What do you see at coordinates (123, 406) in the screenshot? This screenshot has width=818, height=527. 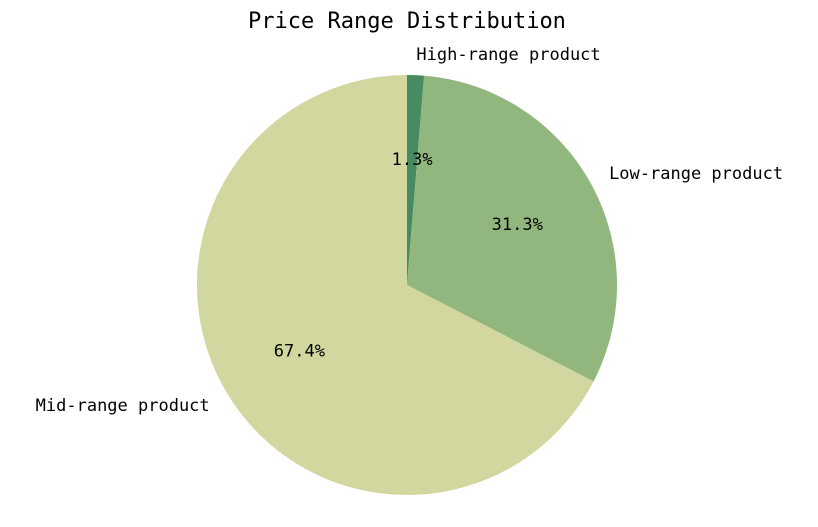 I see `slice-category-label: Mid-range product` at bounding box center [123, 406].